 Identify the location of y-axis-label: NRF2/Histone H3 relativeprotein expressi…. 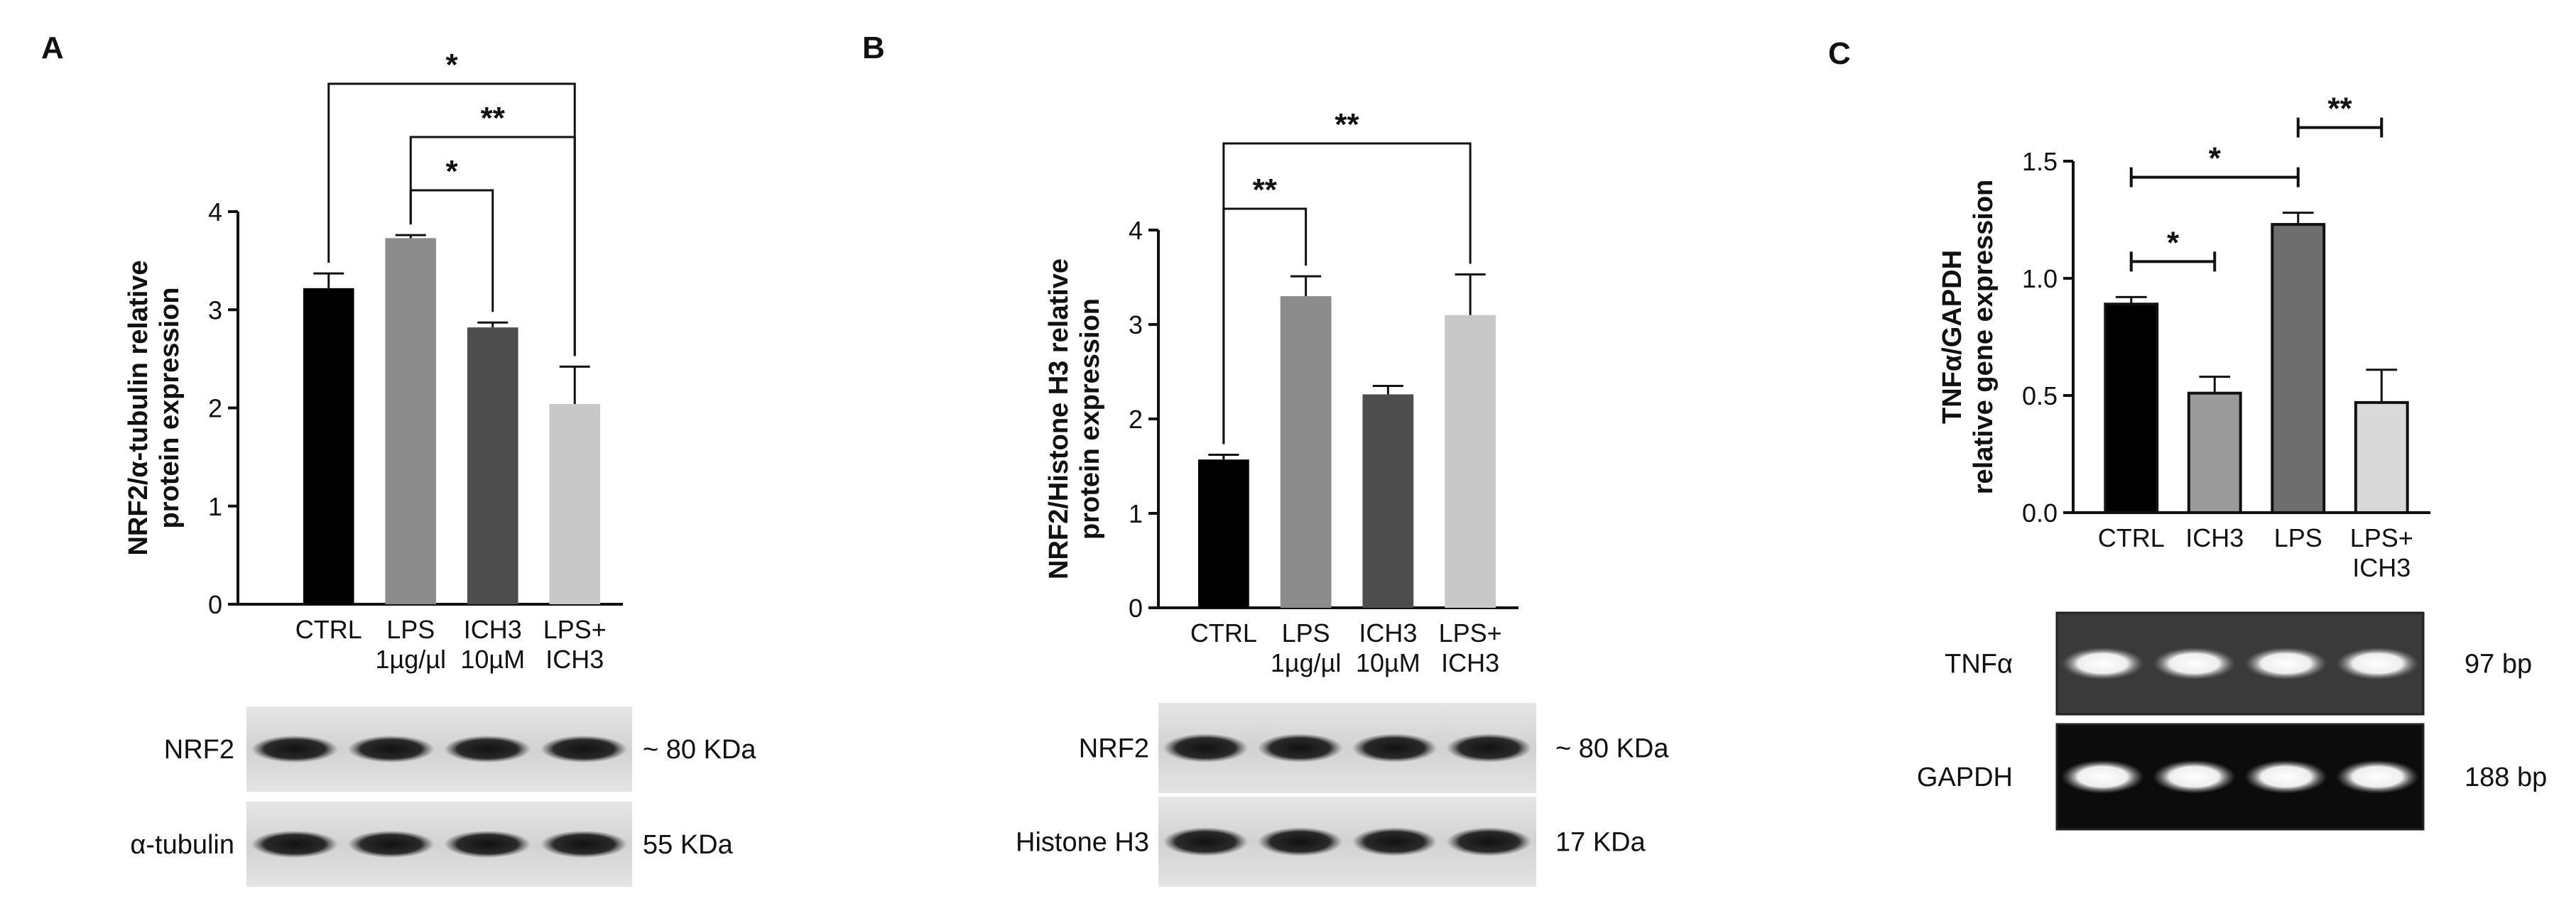
(1074, 418).